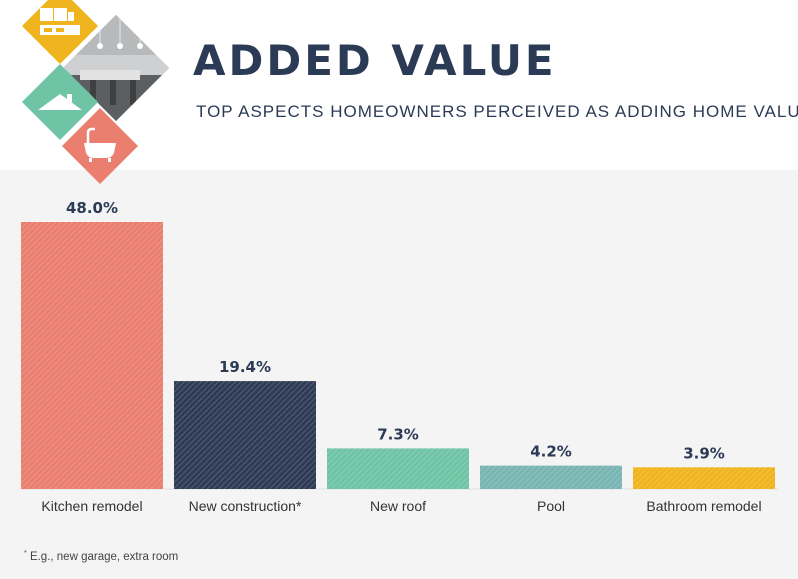 The width and height of the screenshot is (798, 579). Describe the element at coordinates (92, 355) in the screenshot. I see `bar-kitchen-remodel` at that location.